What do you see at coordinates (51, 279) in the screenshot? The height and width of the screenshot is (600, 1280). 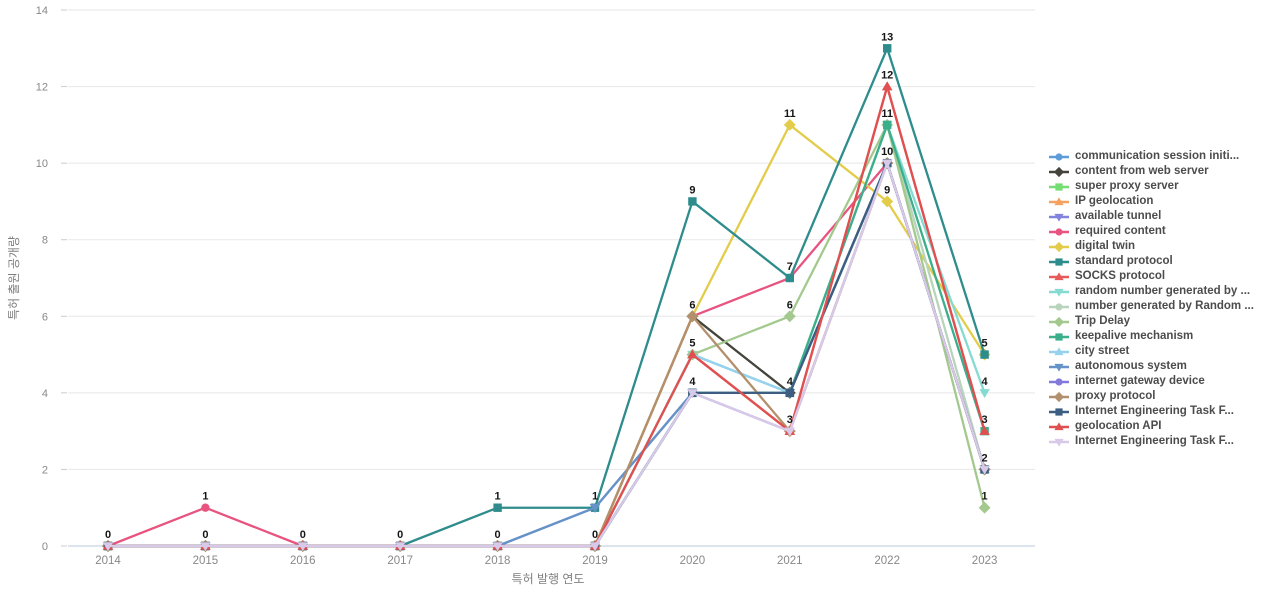 I see `y-axis-ticks: 0 2 4 6 8 10 12 14` at bounding box center [51, 279].